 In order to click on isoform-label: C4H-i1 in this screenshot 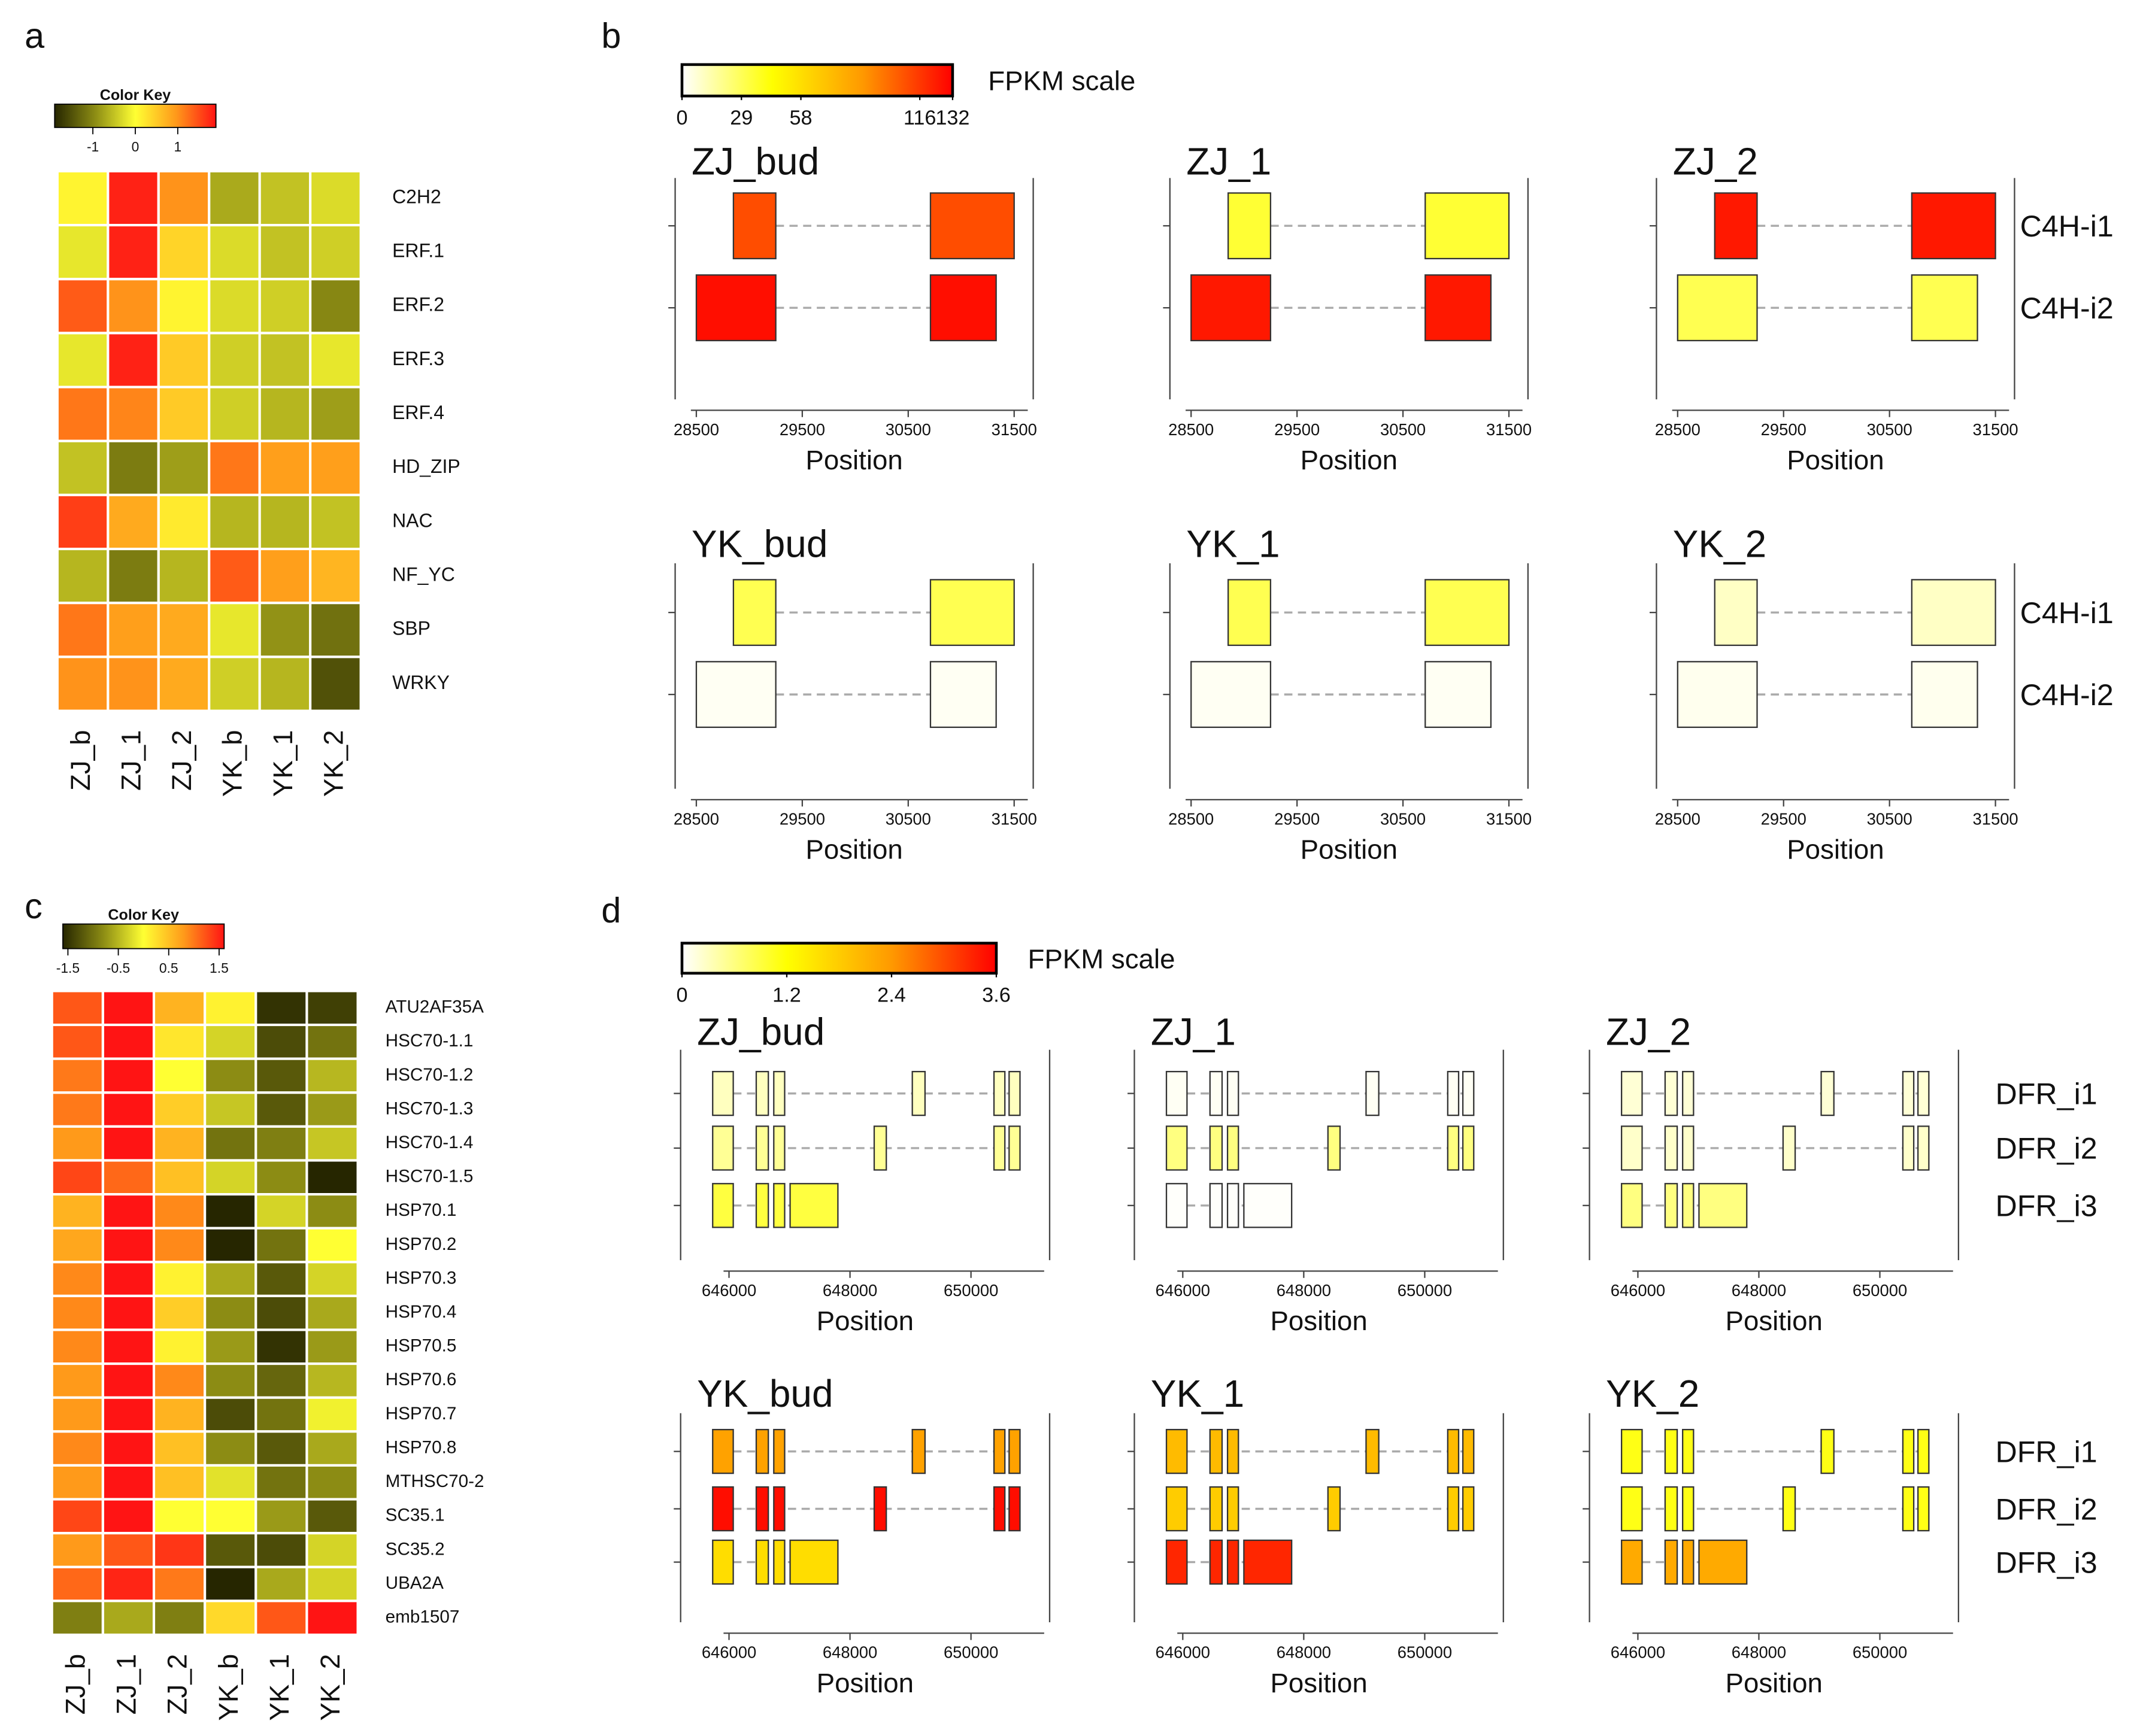, I will do `click(2067, 226)`.